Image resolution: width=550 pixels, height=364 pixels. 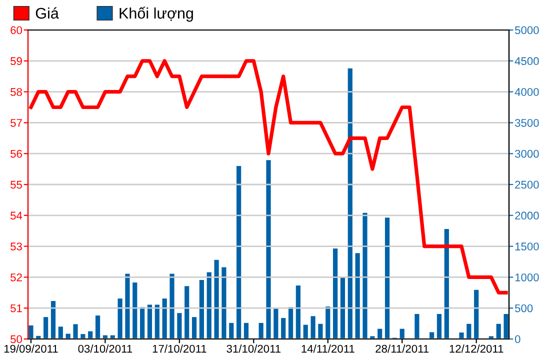 I want to click on y2-tick-label: 1500, so click(x=527, y=246).